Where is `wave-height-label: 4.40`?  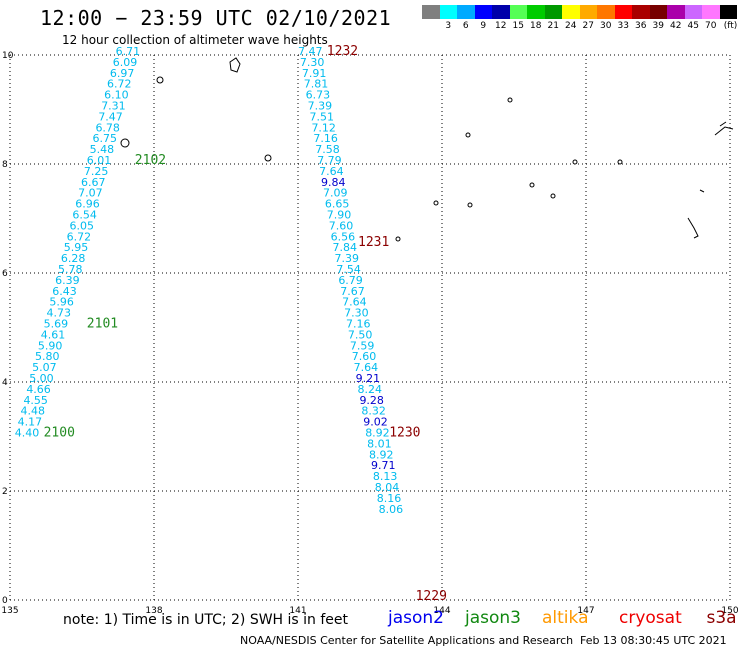 wave-height-label: 4.40 is located at coordinates (27, 433).